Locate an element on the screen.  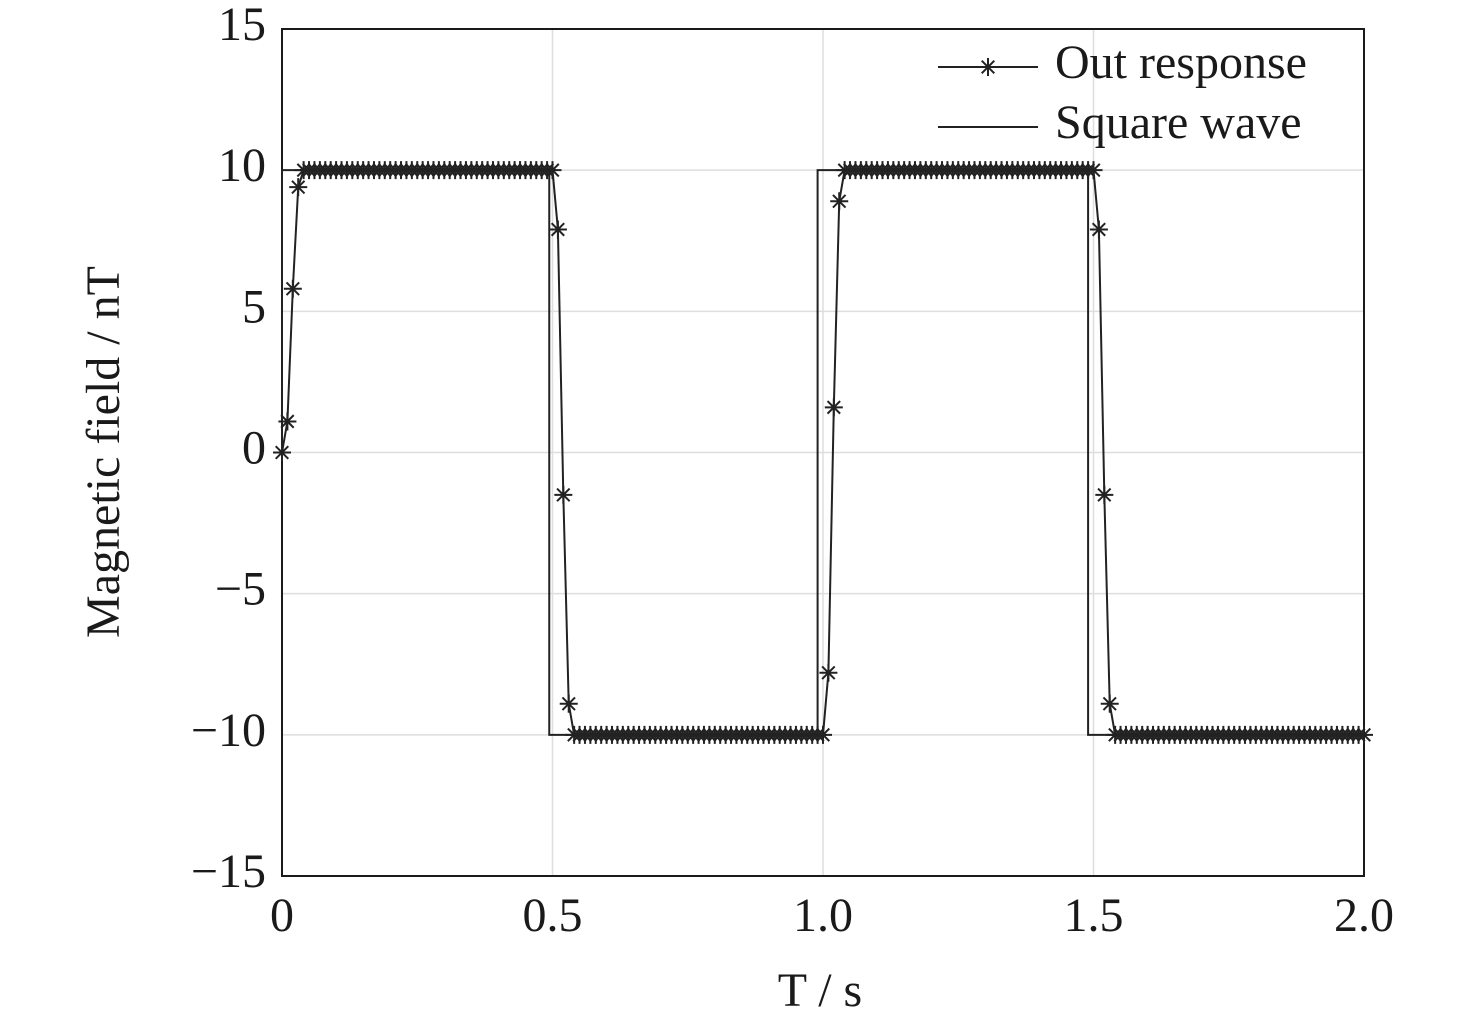
y-tick-label: −10 is located at coordinates (228, 730).